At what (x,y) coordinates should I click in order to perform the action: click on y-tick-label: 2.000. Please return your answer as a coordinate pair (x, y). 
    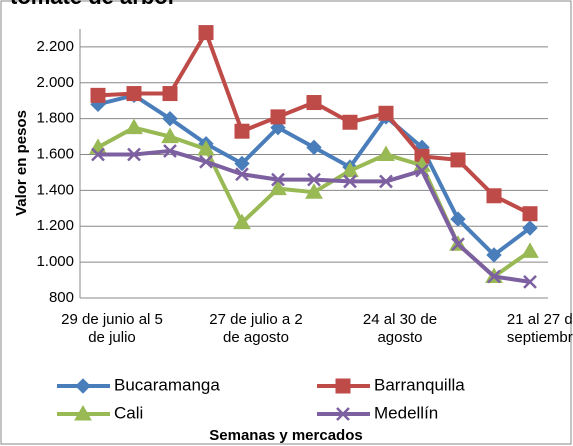
    Looking at the image, I should click on (55, 82).